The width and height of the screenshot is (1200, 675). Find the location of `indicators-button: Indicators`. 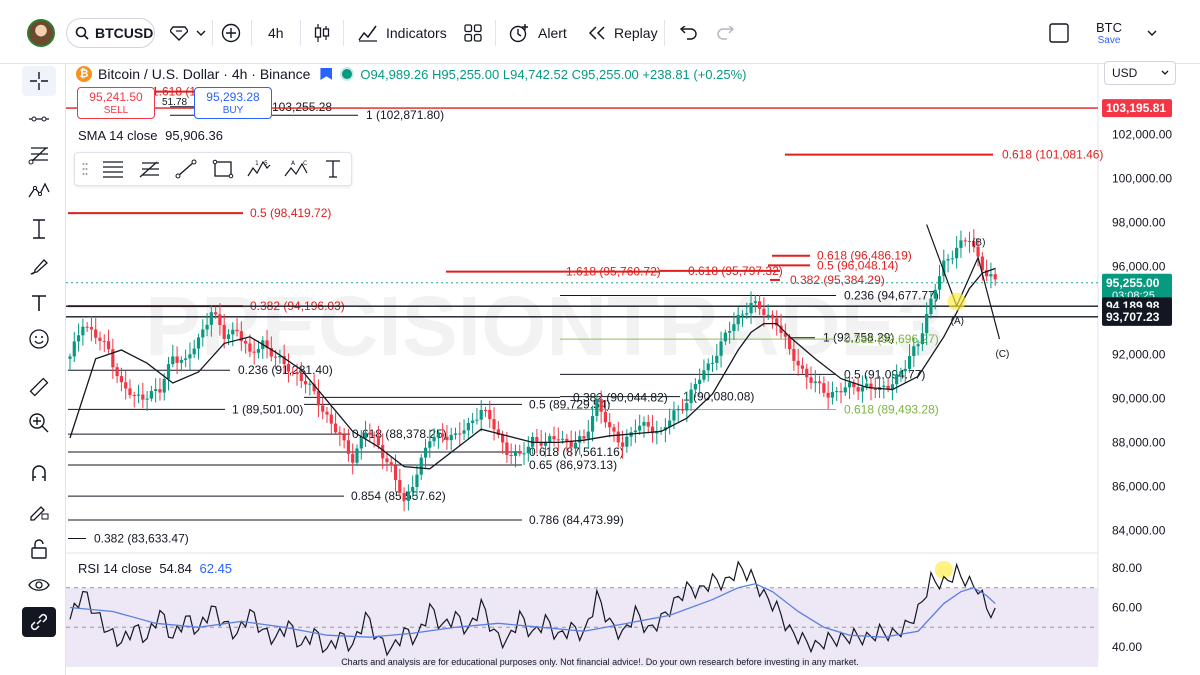

indicators-button: Indicators is located at coordinates (402, 33).